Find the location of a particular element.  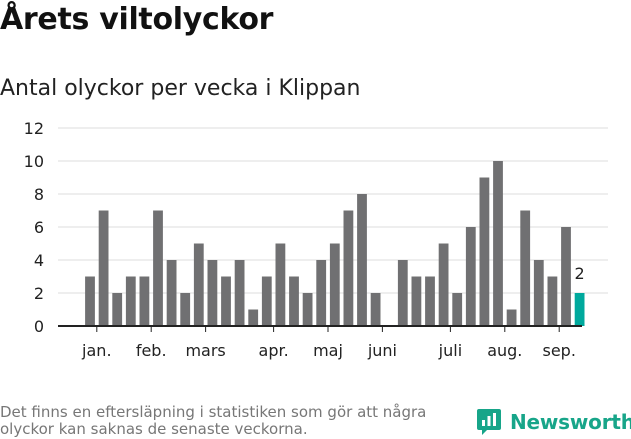

x-tick-label: aug. is located at coordinates (504, 350).